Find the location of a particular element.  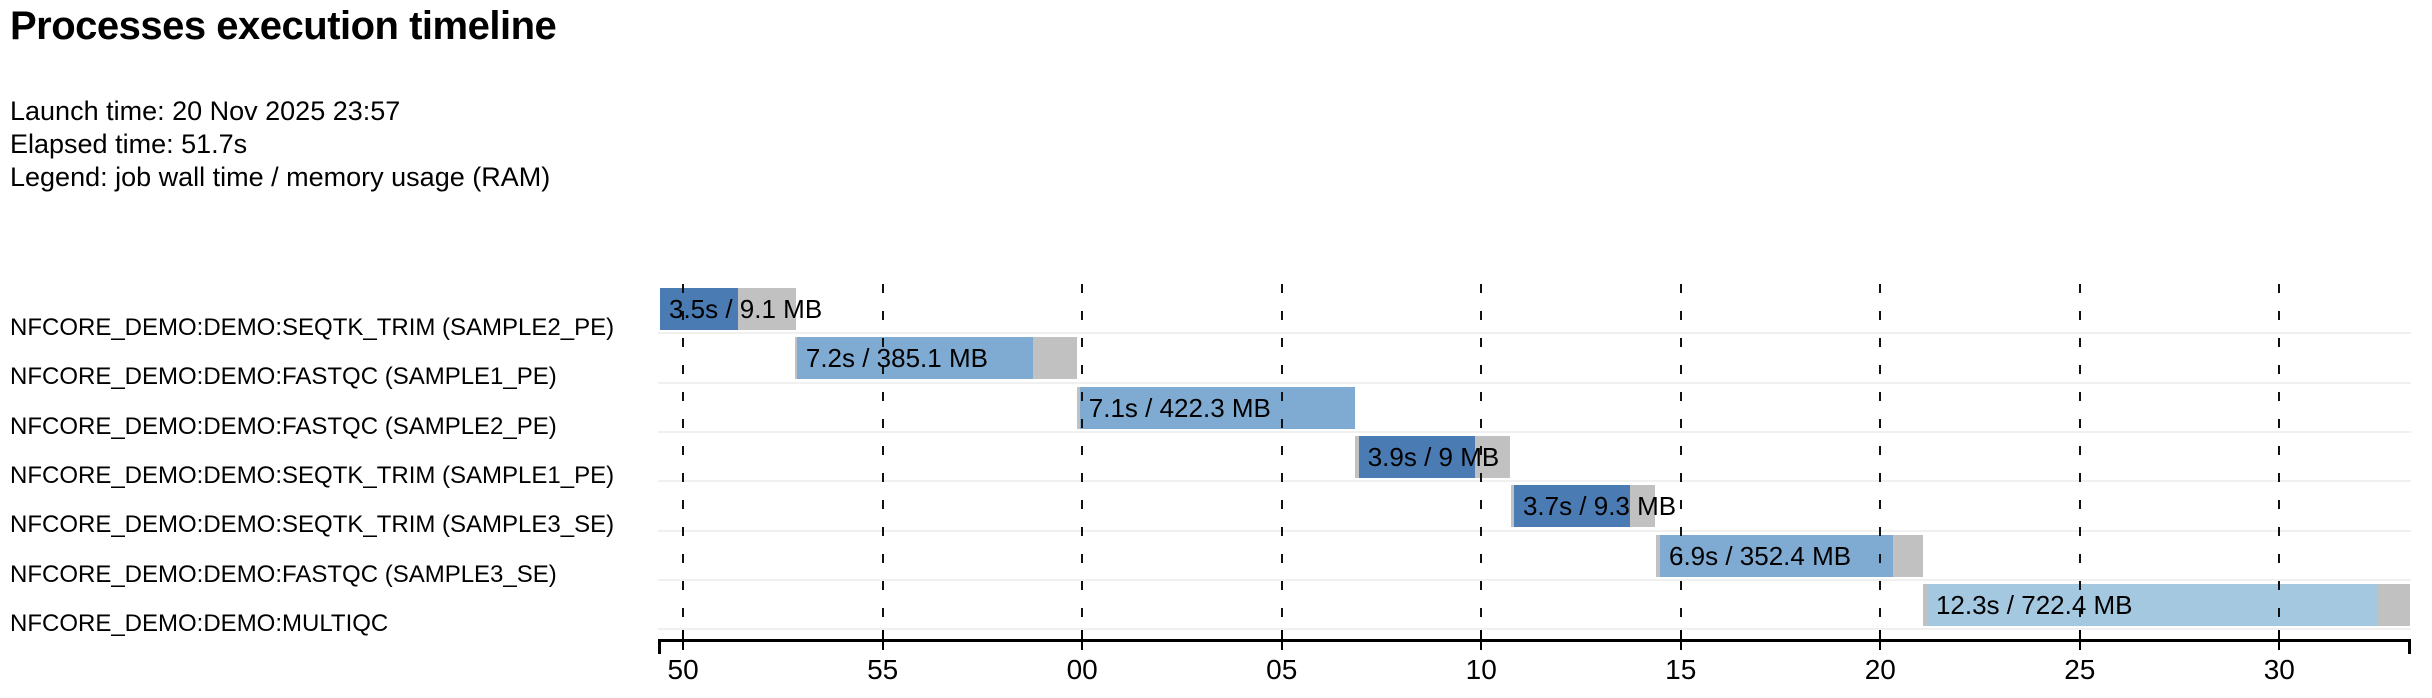

x-axis-tick-label: 15 is located at coordinates (1681, 669).